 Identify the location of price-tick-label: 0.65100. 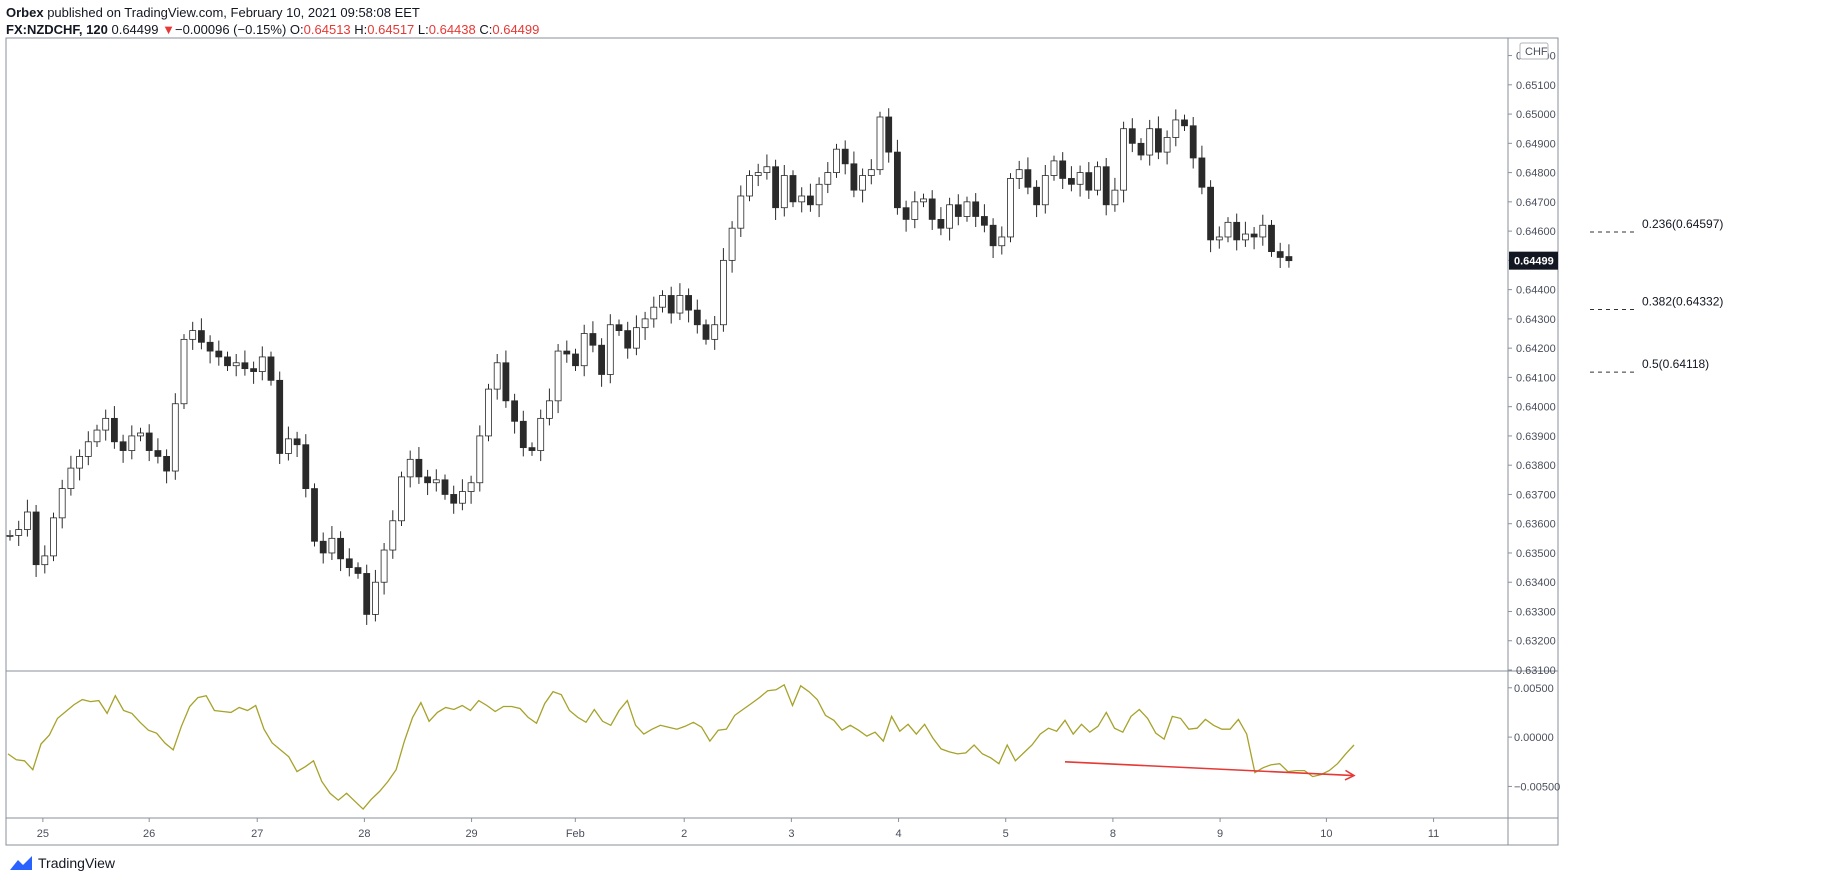
(1536, 86).